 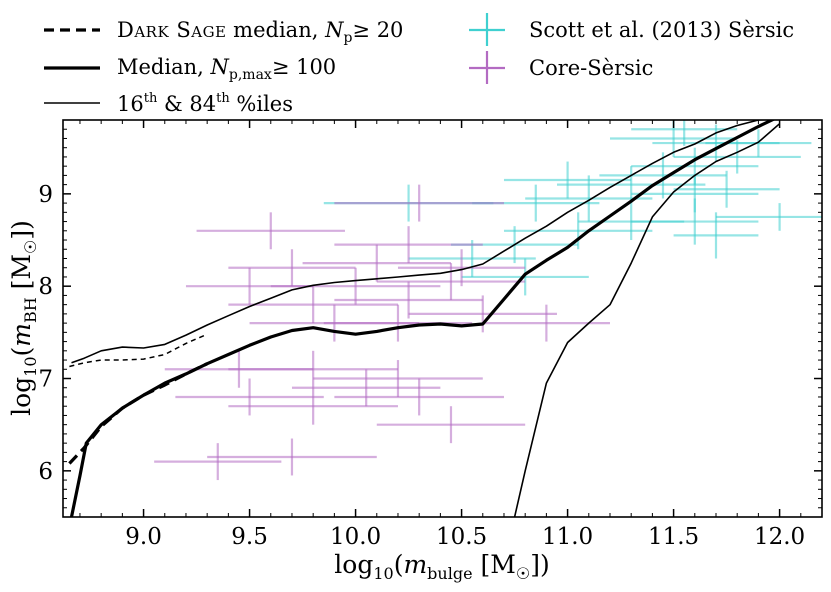 What do you see at coordinates (172, 30) in the screenshot?
I see `legend-label-dark-sage: Dark Sage` at bounding box center [172, 30].